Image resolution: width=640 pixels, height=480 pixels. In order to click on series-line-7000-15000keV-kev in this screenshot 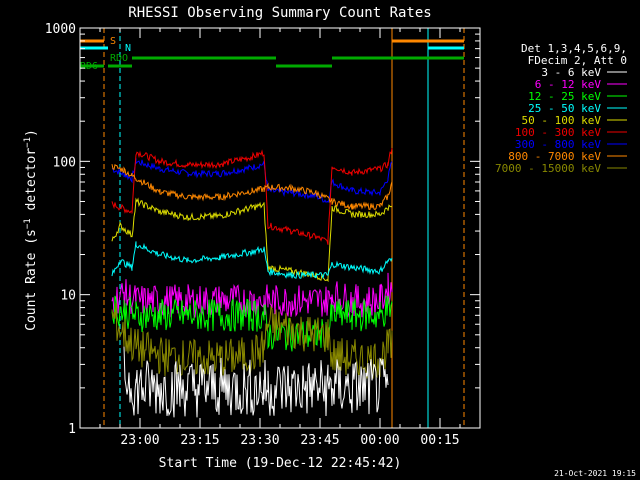, I will do `click(252, 340)`.